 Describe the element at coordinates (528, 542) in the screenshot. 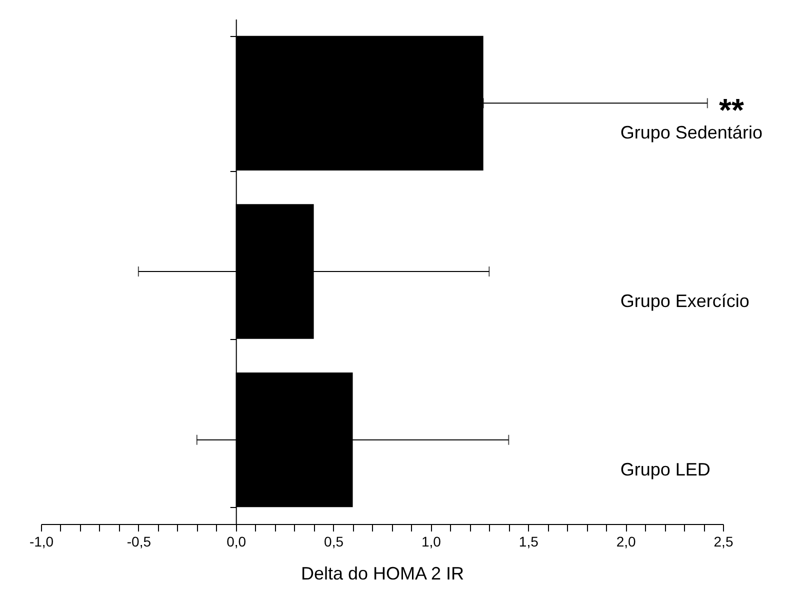

I see `x-tick-label: 1,5` at that location.